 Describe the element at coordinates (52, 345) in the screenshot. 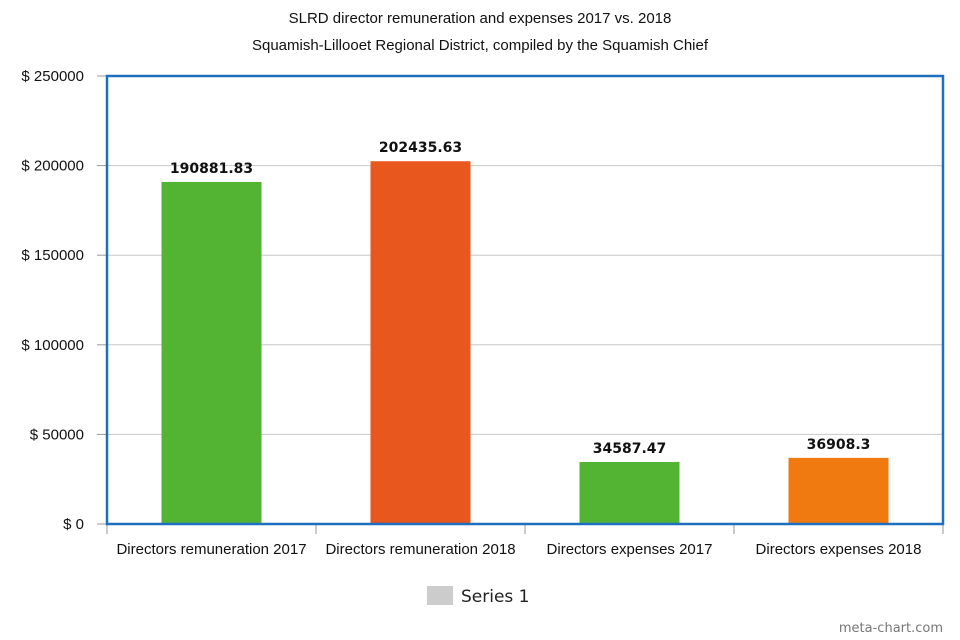

I see `y-tick-label: $ 100000` at that location.